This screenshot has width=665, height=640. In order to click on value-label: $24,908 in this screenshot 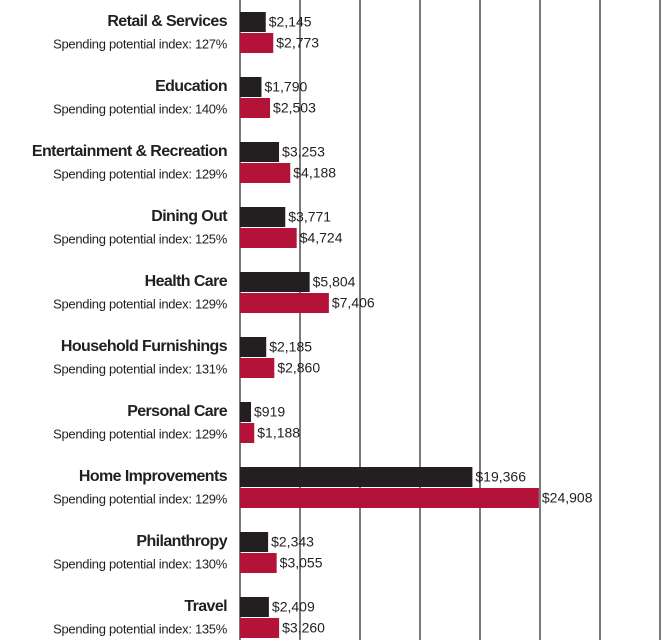, I will do `click(567, 498)`.